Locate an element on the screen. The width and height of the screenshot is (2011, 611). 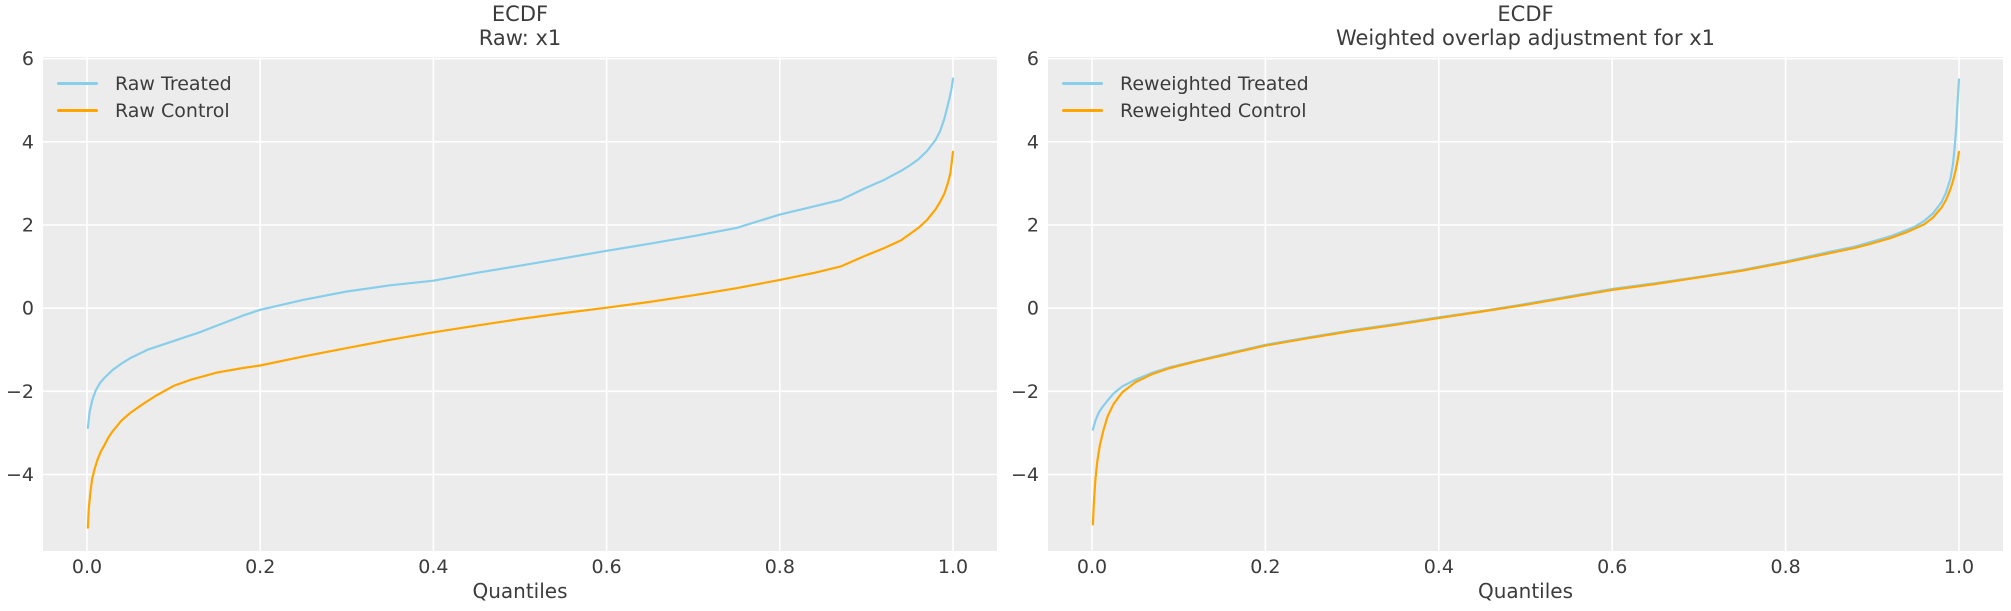
right-chart-title-line2: Weighted overlap adjustment for x1 is located at coordinates (1525, 37).